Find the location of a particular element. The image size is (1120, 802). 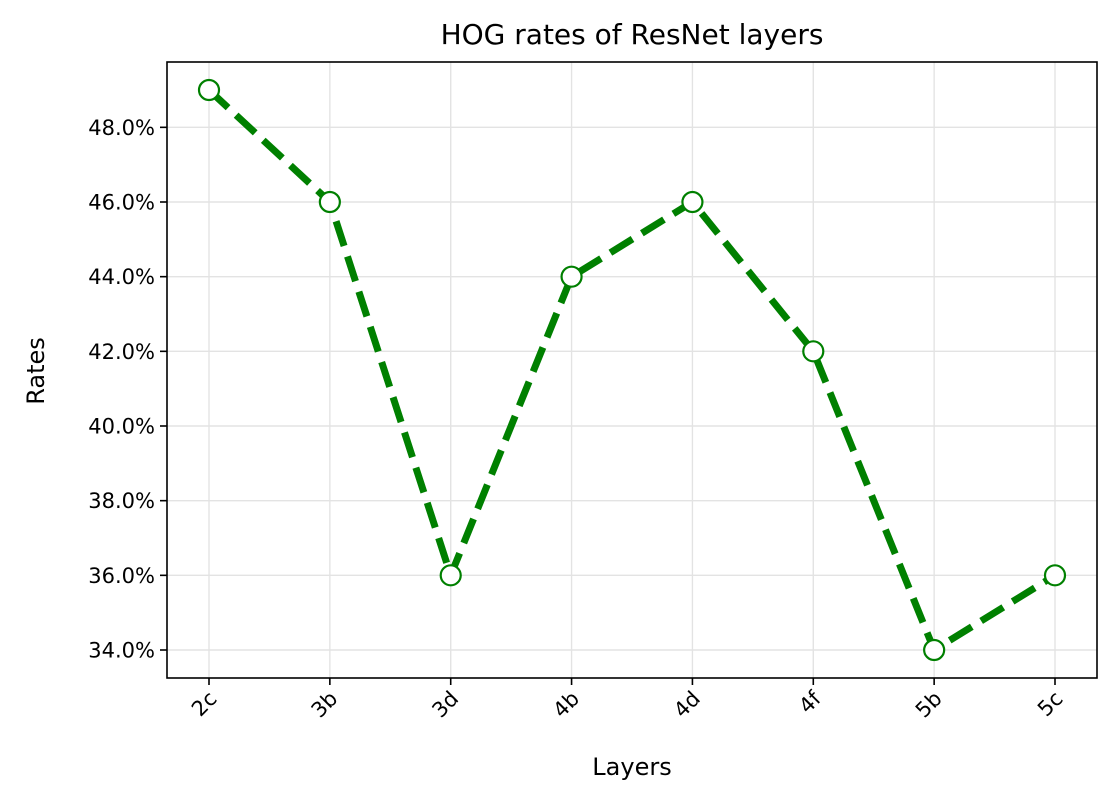

x-axis-label: Layers is located at coordinates (631, 767).